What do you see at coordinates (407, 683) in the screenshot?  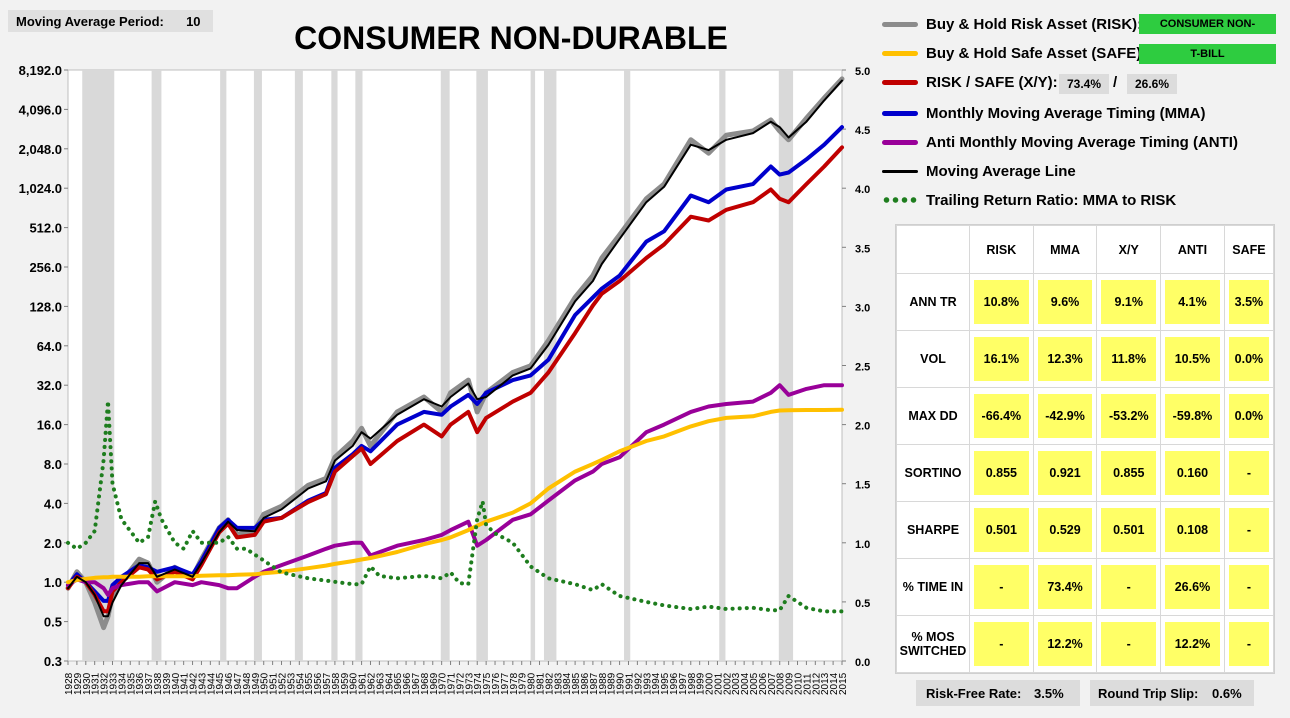 I see `x-tick-label: 1966` at bounding box center [407, 683].